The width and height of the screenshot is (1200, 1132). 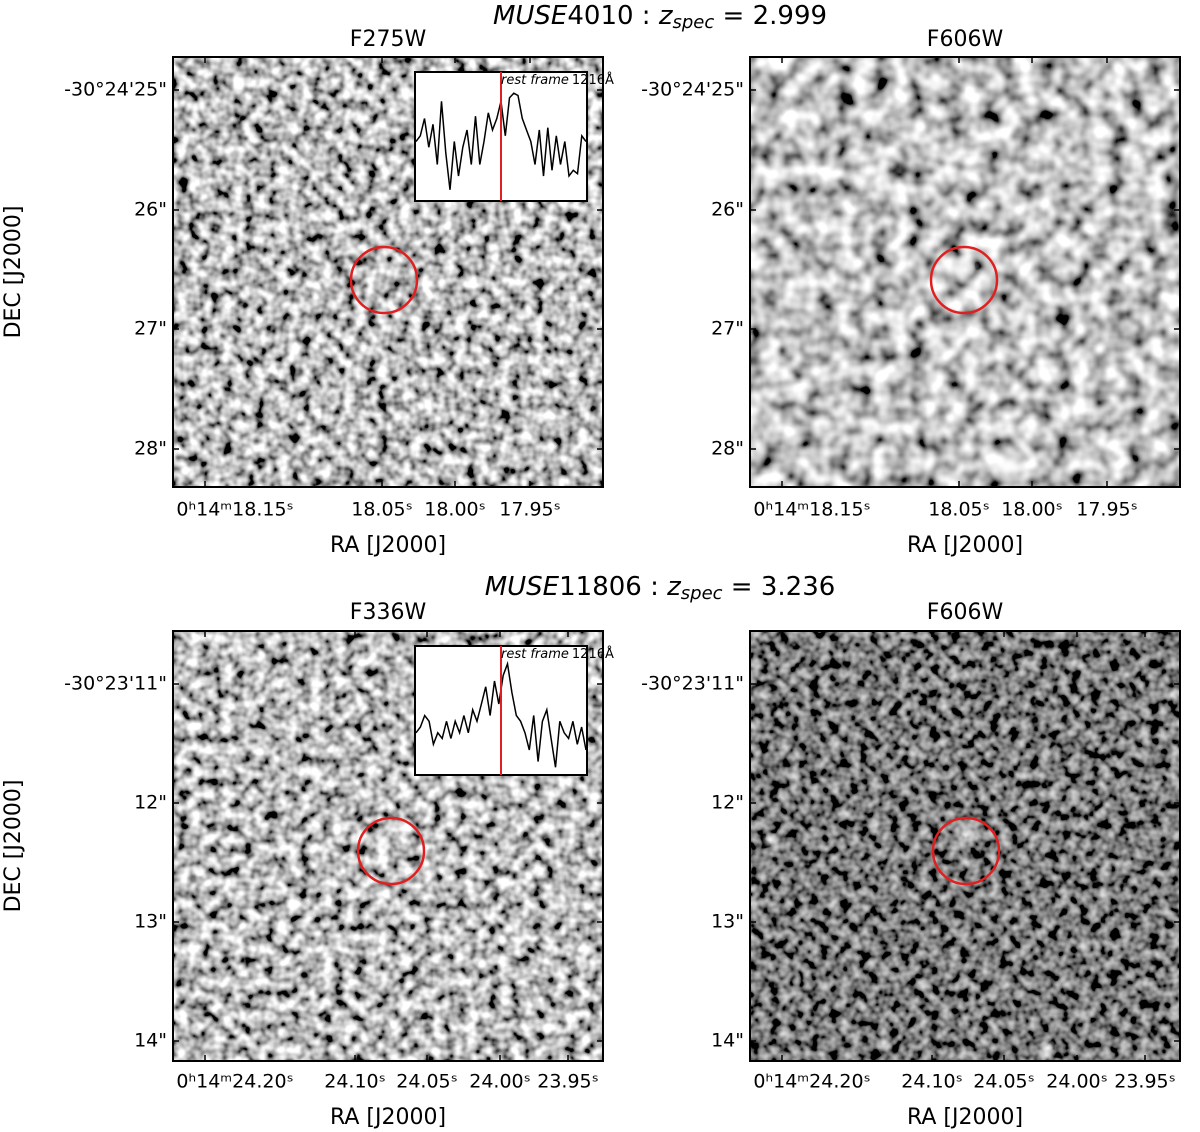 What do you see at coordinates (770, 16) in the screenshot?
I see `title-rest: = 2.999` at bounding box center [770, 16].